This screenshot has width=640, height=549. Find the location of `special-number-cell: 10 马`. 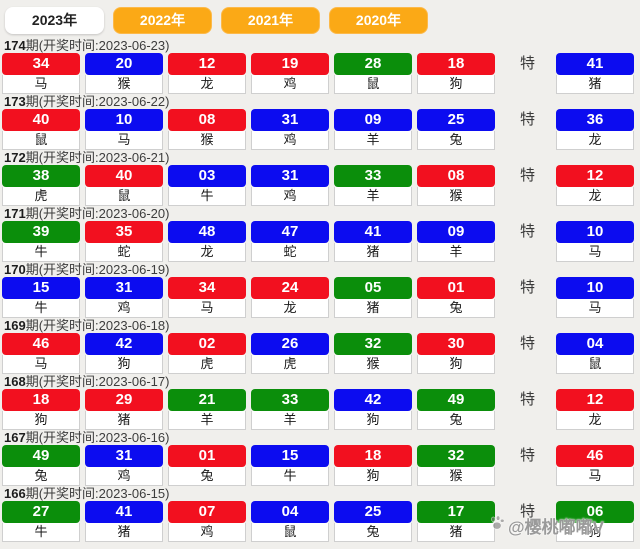

special-number-cell: 10 马 is located at coordinates (595, 241).